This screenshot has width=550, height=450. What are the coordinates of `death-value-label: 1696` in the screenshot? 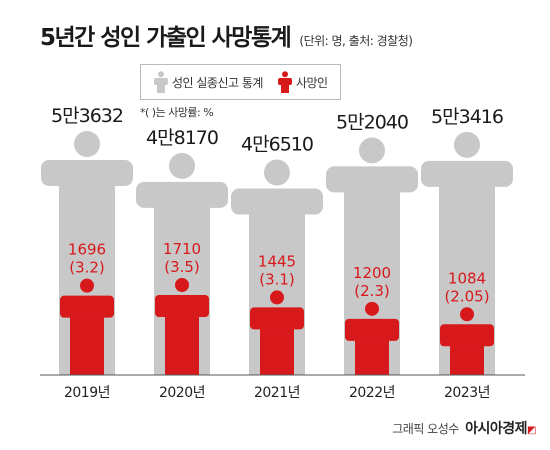 It's located at (87, 250).